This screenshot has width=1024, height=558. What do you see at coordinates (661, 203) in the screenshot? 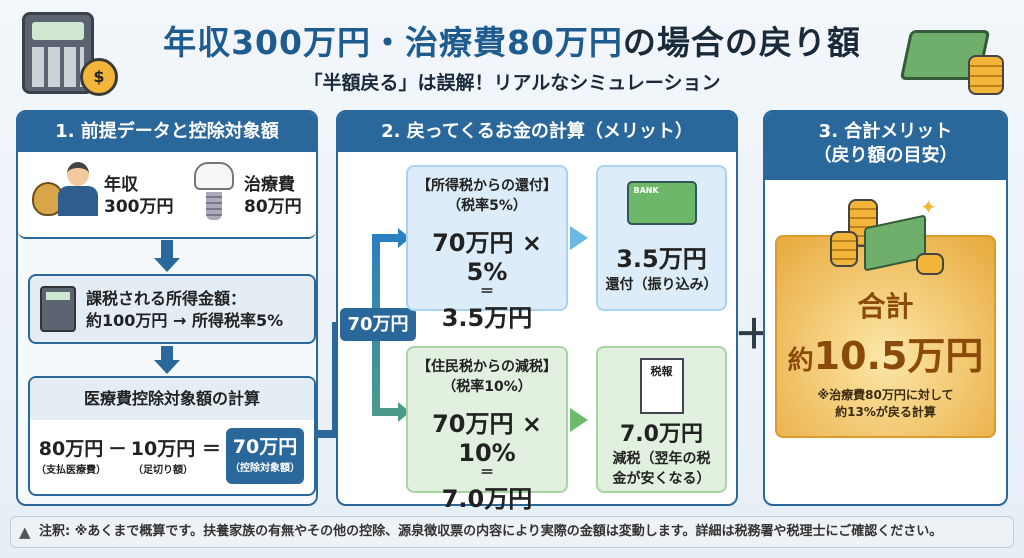
I see `bank-card-icon: BANK` at bounding box center [661, 203].